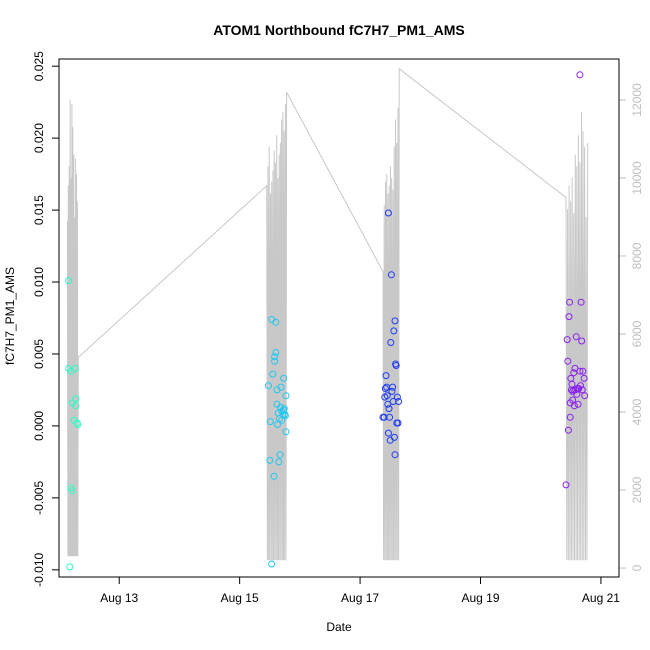 The height and width of the screenshot is (650, 650). I want to click on y-axis-label: fC7H7_PM1_AMS, so click(10, 316).